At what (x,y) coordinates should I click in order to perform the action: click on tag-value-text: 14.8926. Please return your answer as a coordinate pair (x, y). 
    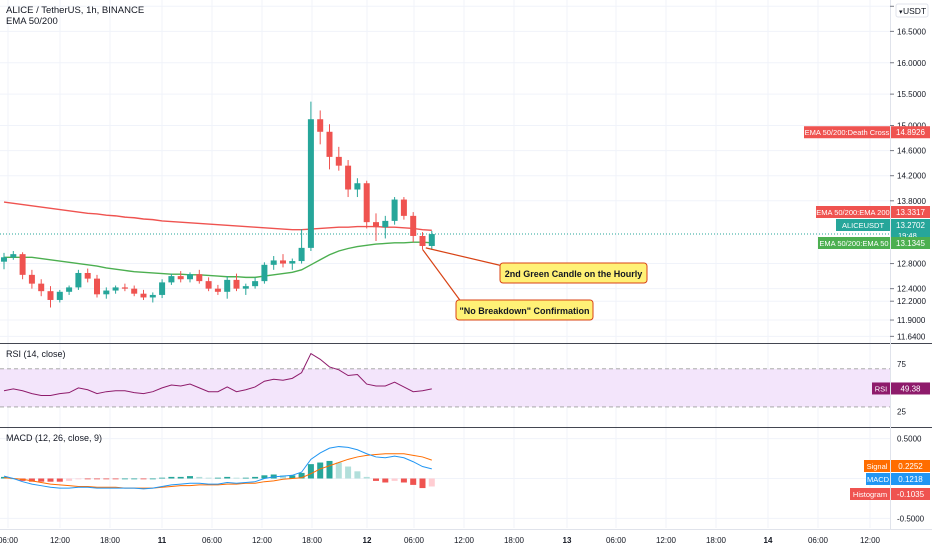
    Looking at the image, I should click on (910, 132).